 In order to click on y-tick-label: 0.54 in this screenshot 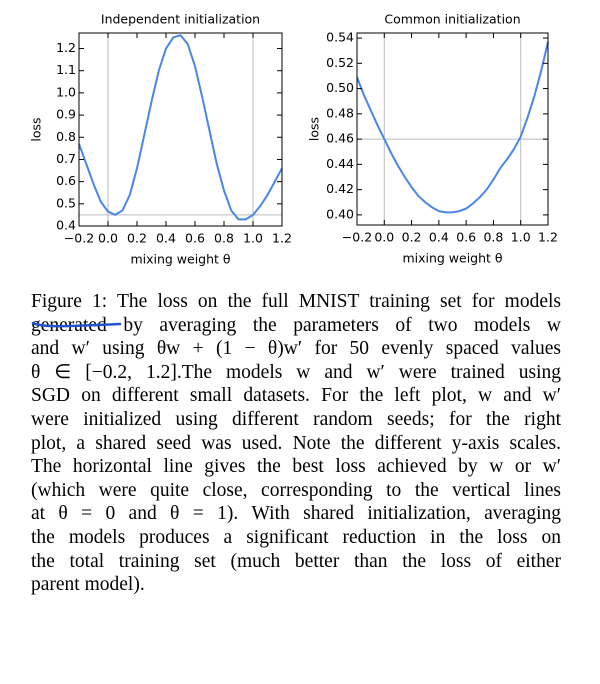, I will do `click(340, 37)`.